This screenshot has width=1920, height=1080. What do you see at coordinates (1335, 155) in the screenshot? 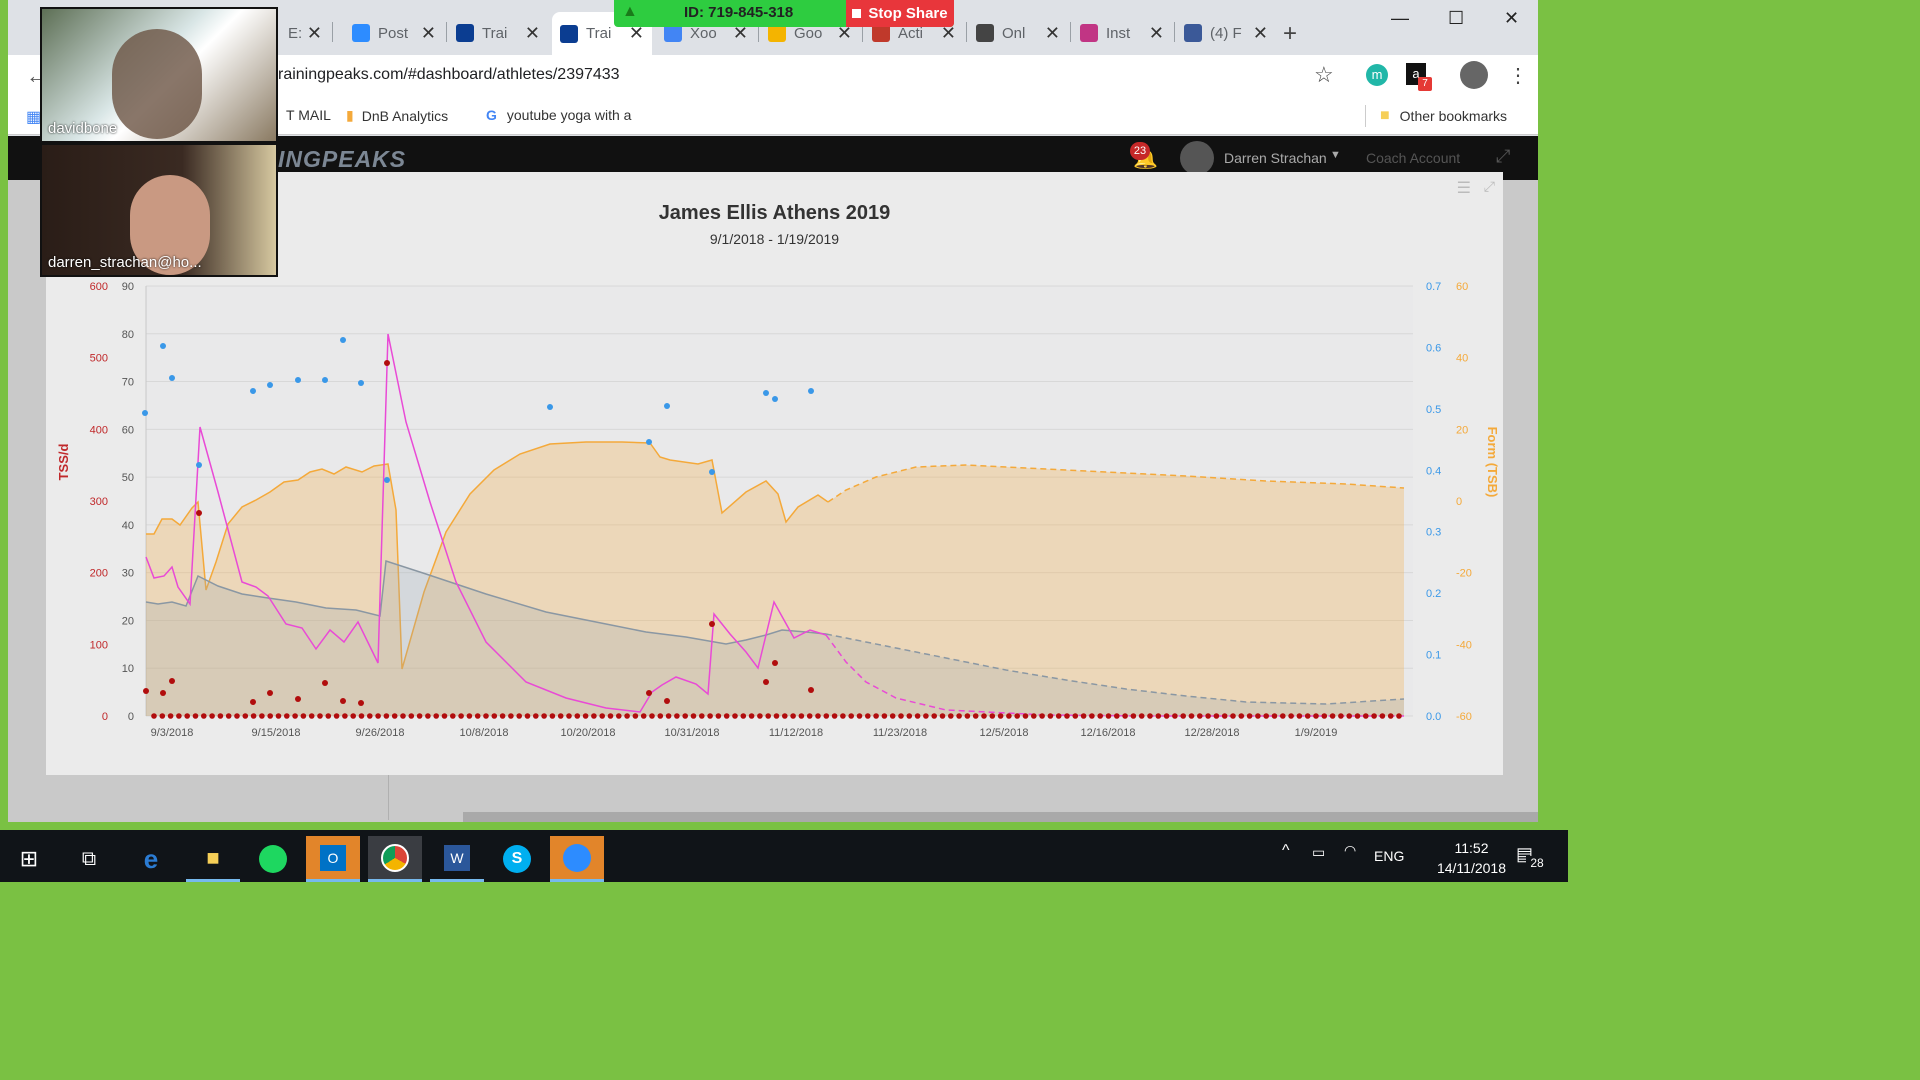
I see `chevron-down-icon: ▼` at bounding box center [1335, 155].